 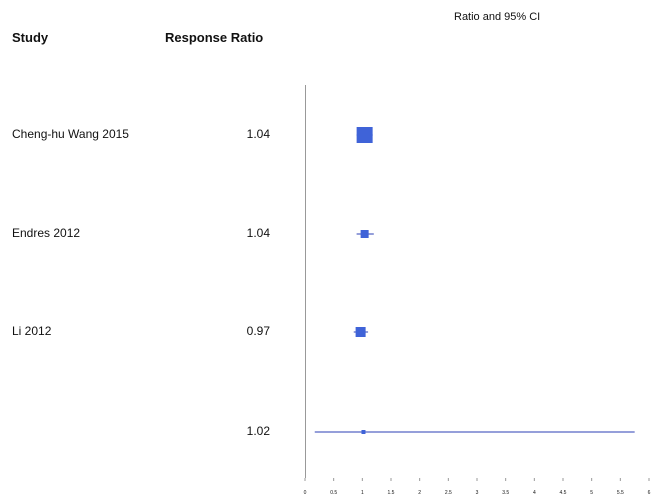 I want to click on x-tick-label: 0, so click(x=305, y=493).